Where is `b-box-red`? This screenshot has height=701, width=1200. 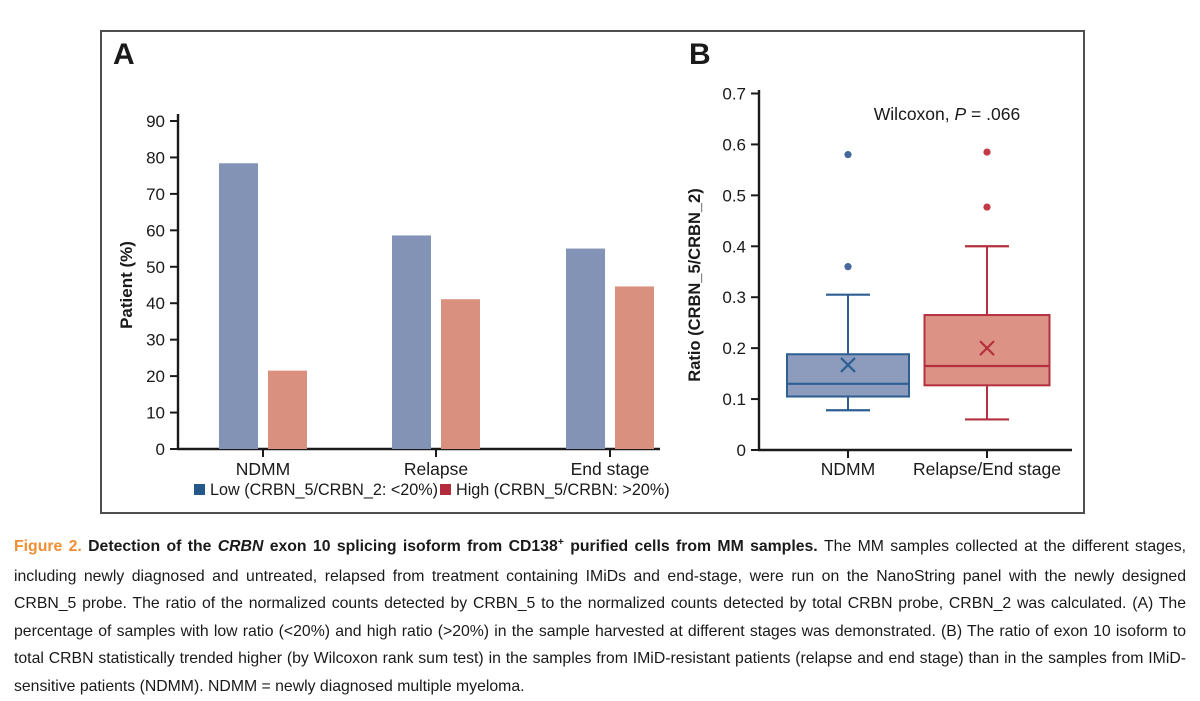 b-box-red is located at coordinates (987, 350).